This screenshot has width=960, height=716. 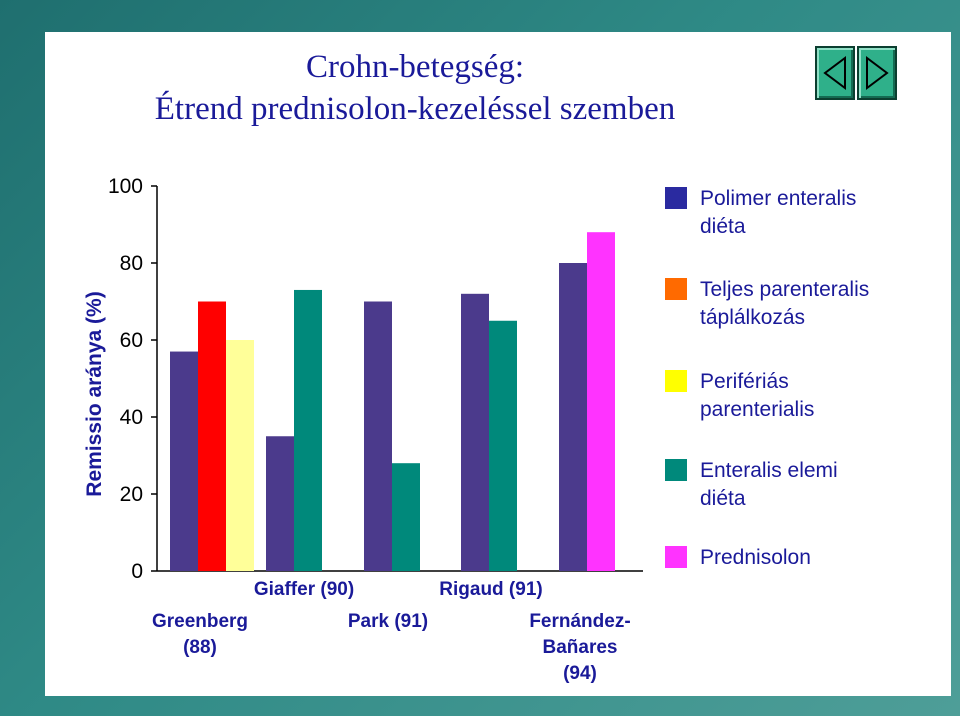 I want to click on legend-label: Prednisolon, so click(x=755, y=557).